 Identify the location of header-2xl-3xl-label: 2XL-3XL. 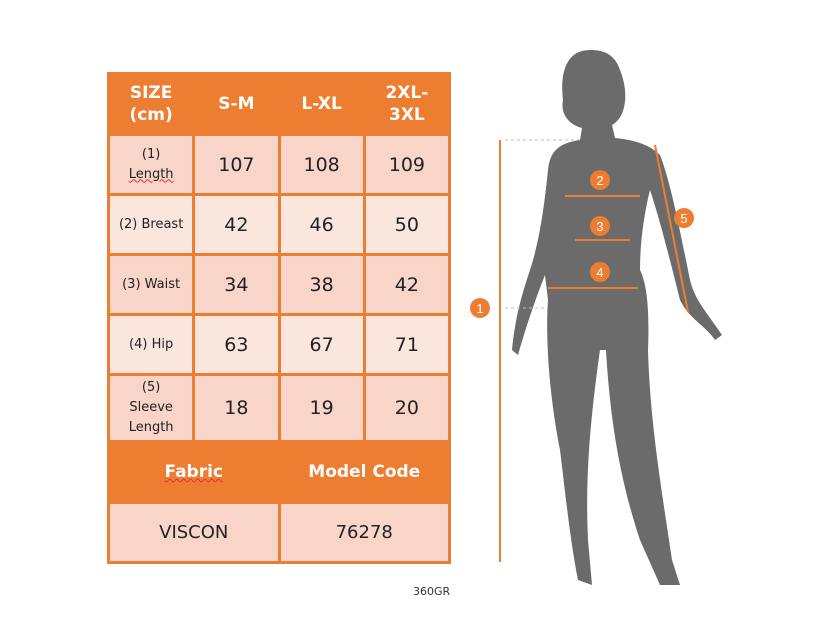
(407, 104).